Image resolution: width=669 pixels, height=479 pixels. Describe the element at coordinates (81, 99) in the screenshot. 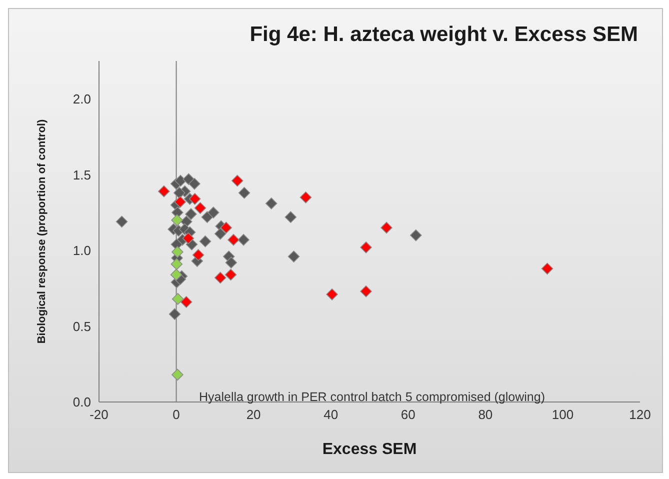

I see `y-tick-label: 2.0` at that location.